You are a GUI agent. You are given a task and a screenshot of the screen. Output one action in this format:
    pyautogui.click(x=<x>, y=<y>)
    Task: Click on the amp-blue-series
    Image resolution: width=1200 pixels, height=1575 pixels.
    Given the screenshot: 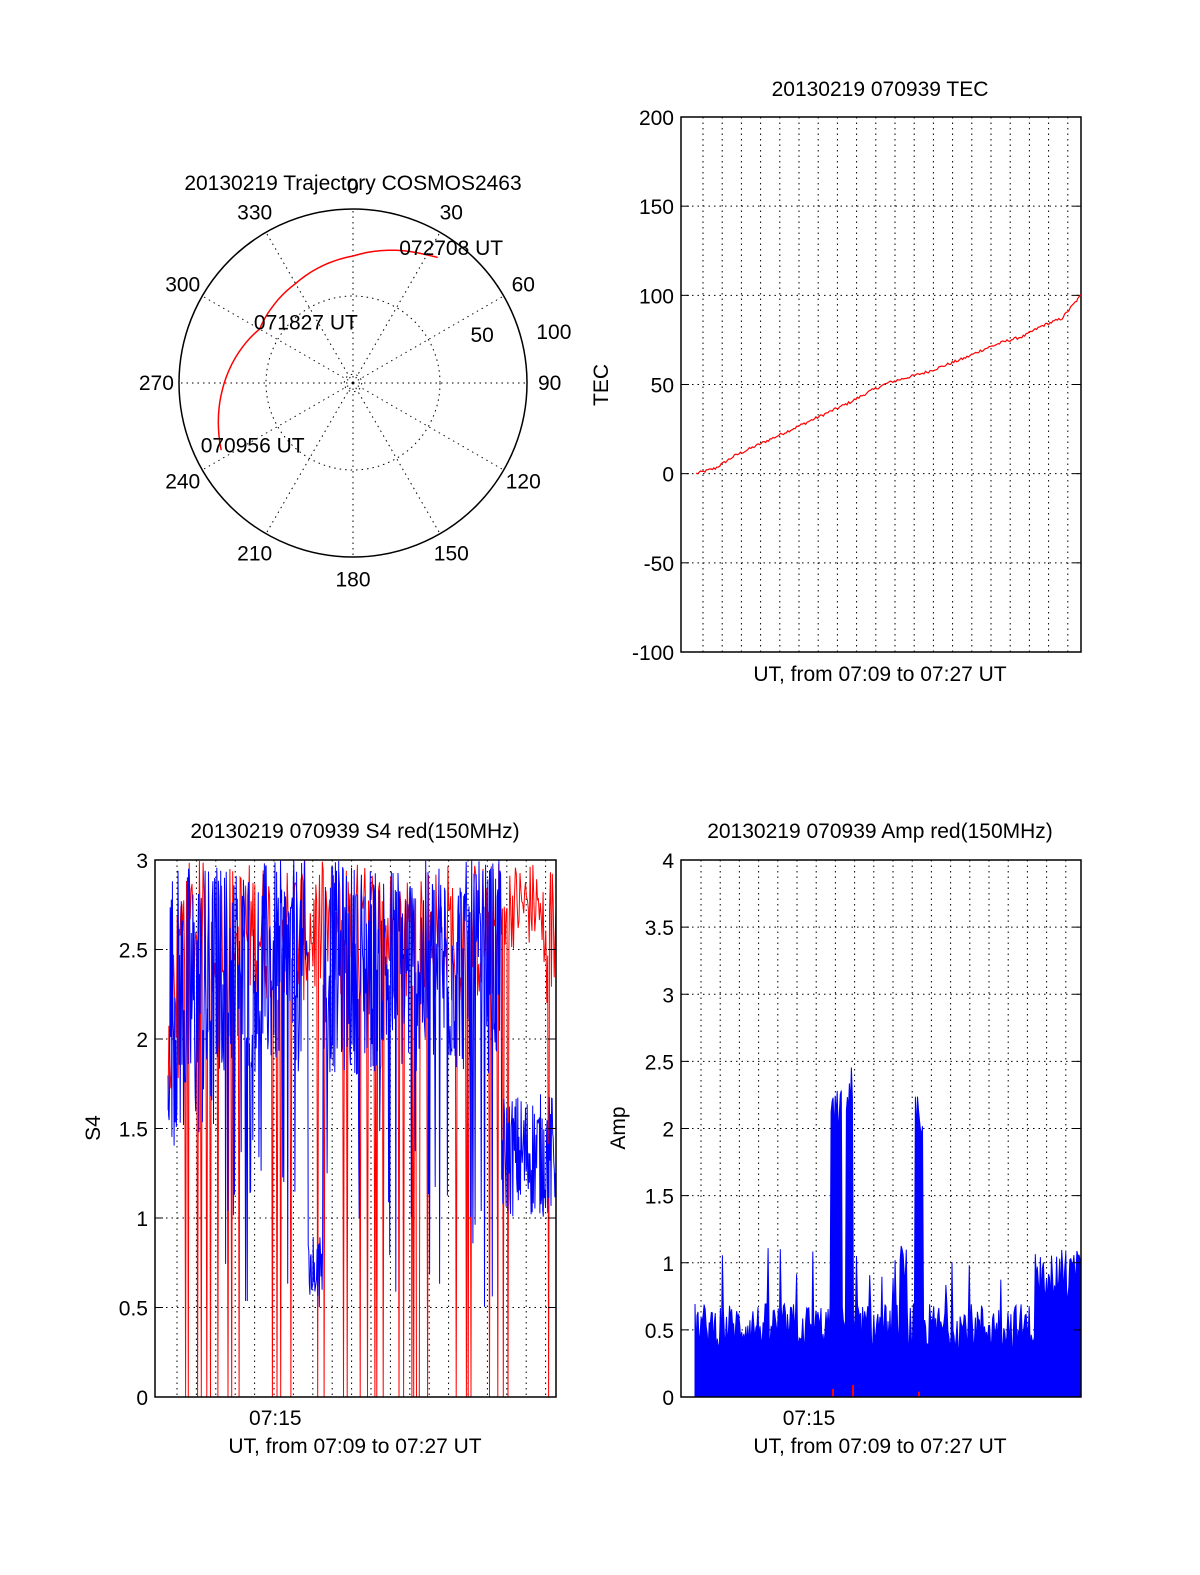 What is the action you would take?
    pyautogui.click(x=888, y=1232)
    